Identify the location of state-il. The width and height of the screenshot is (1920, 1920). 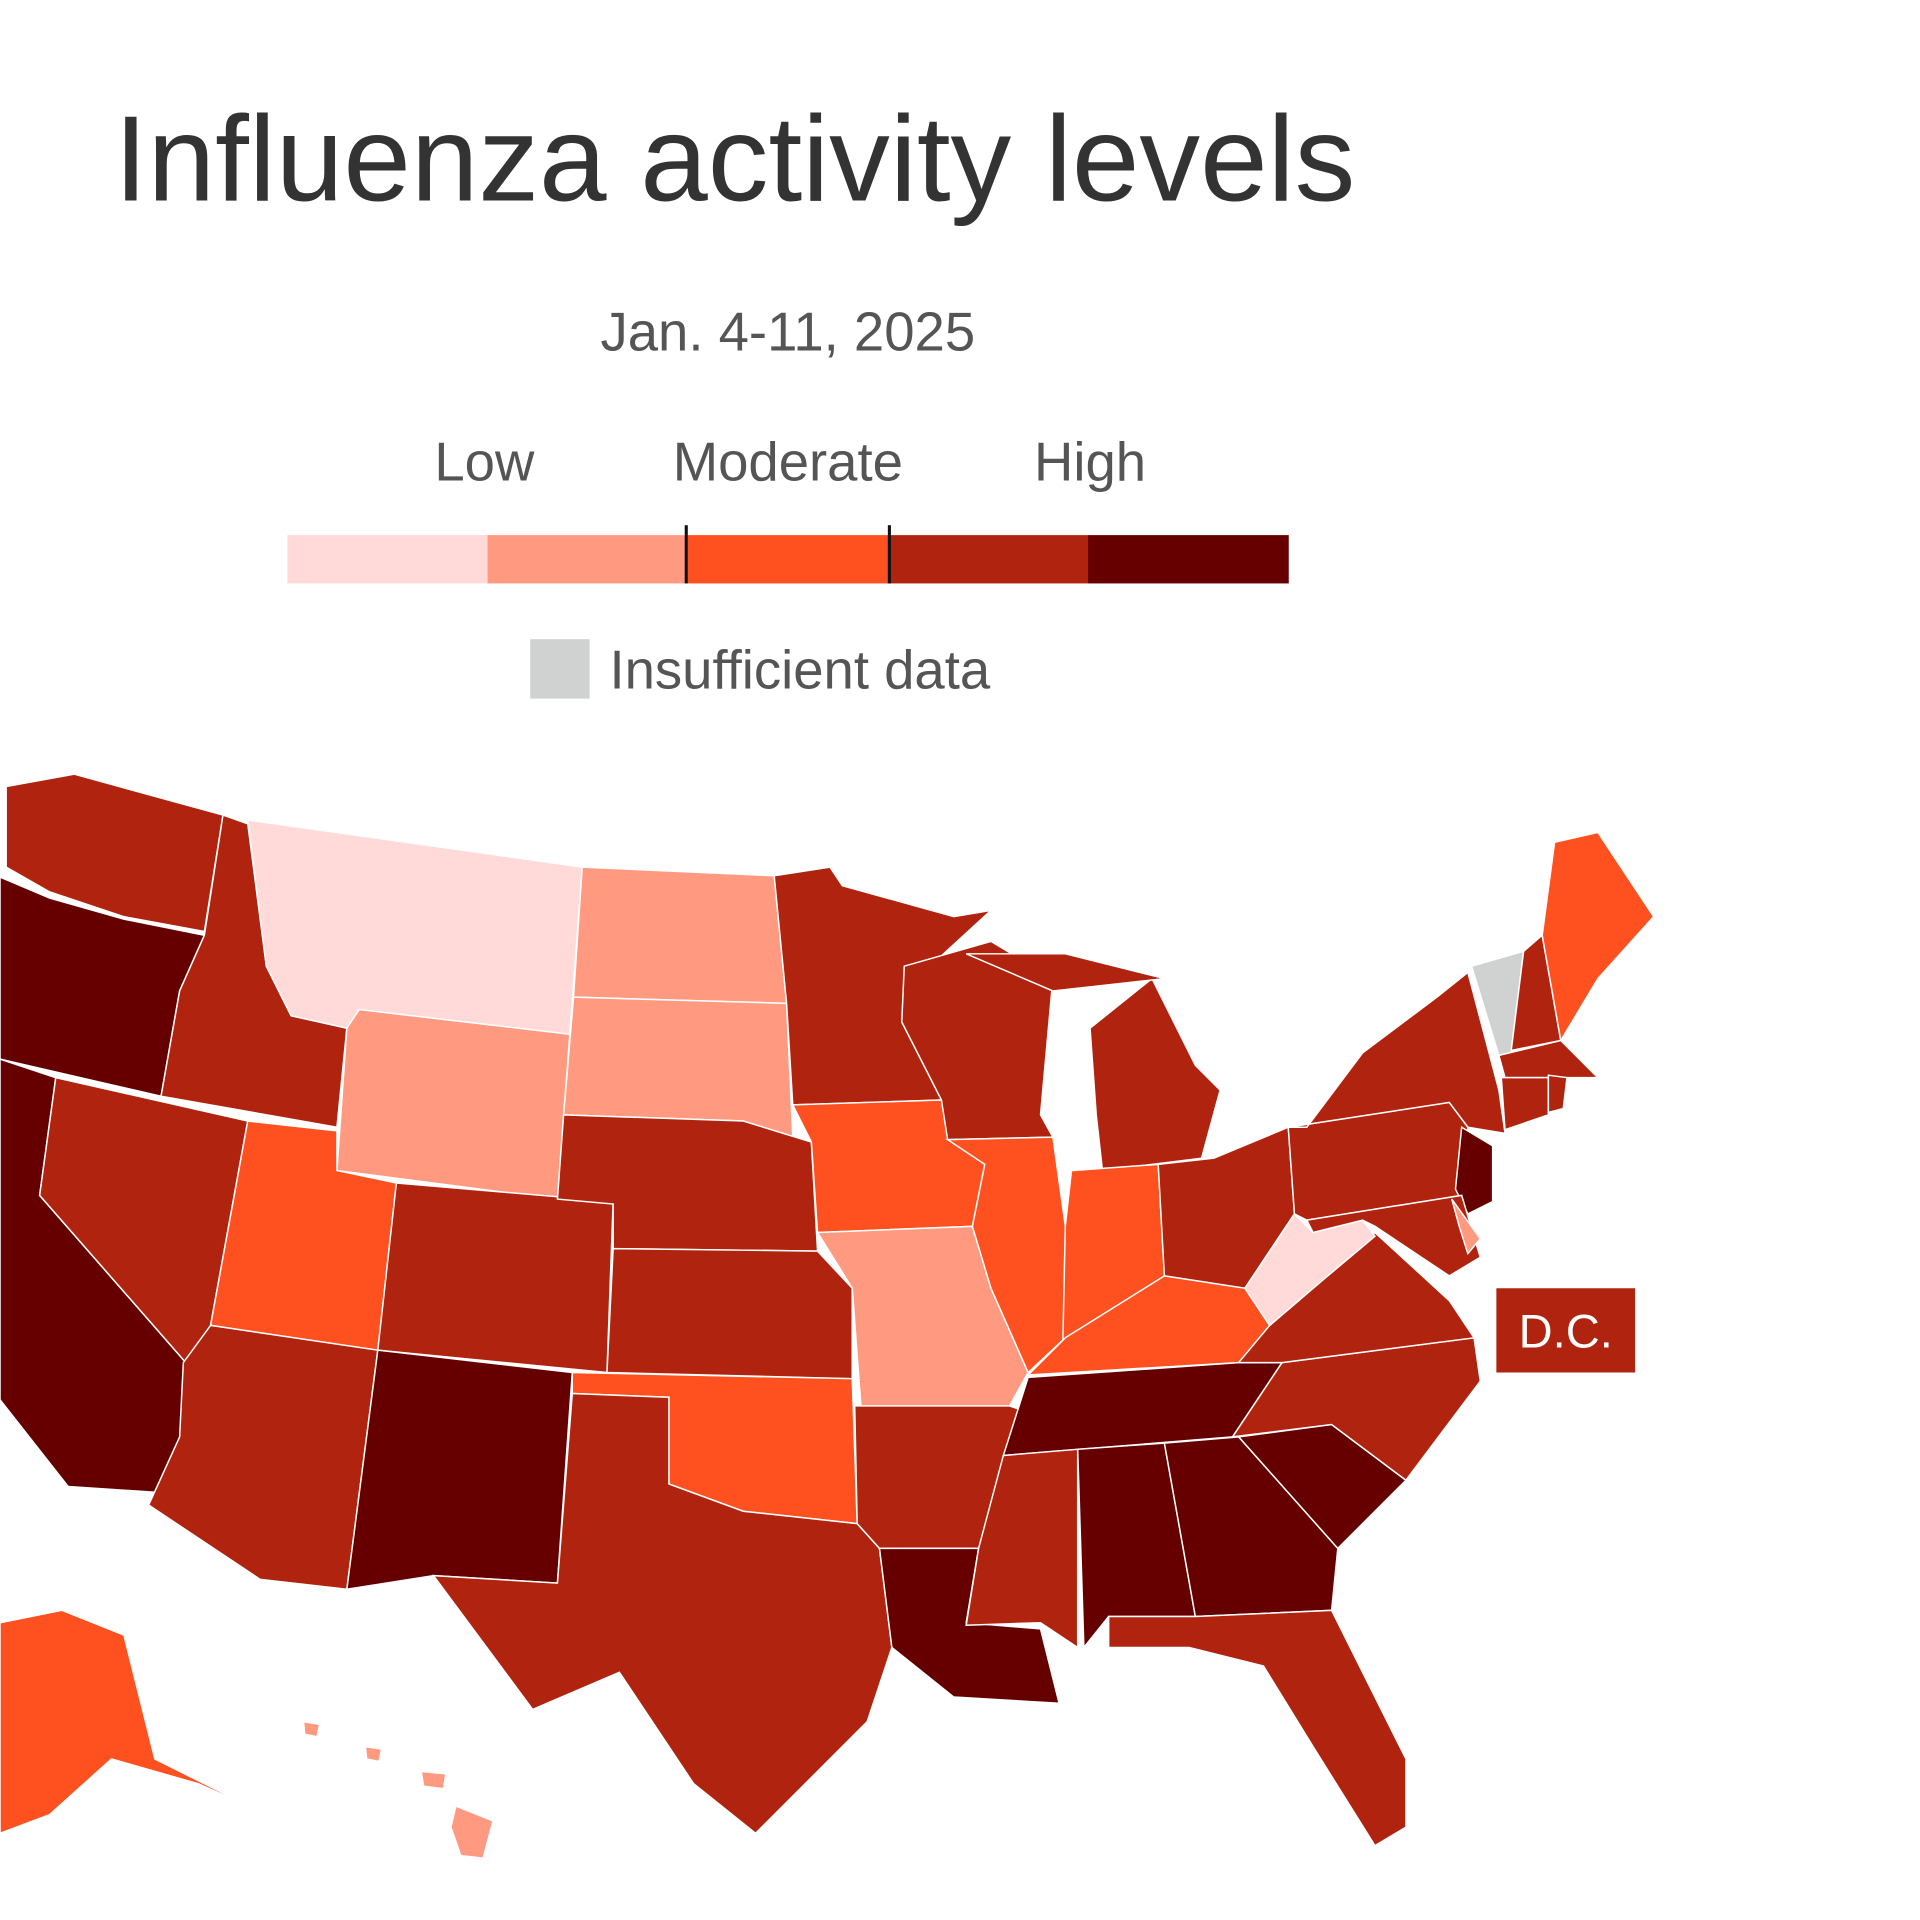
(1006, 1255).